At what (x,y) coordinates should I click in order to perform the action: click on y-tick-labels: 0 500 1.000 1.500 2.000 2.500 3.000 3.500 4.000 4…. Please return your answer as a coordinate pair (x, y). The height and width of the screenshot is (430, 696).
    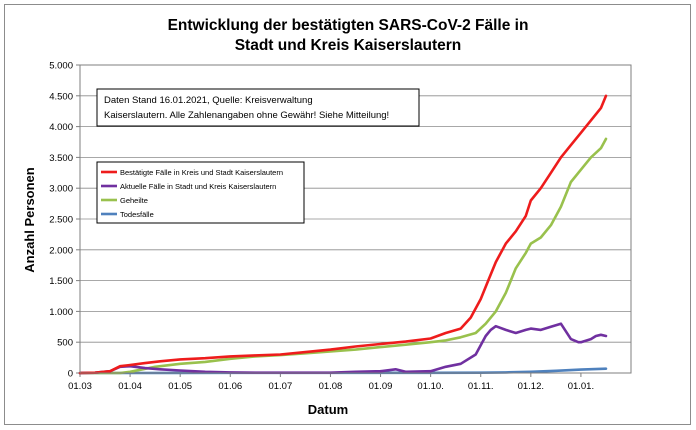
    Looking at the image, I should click on (61, 220).